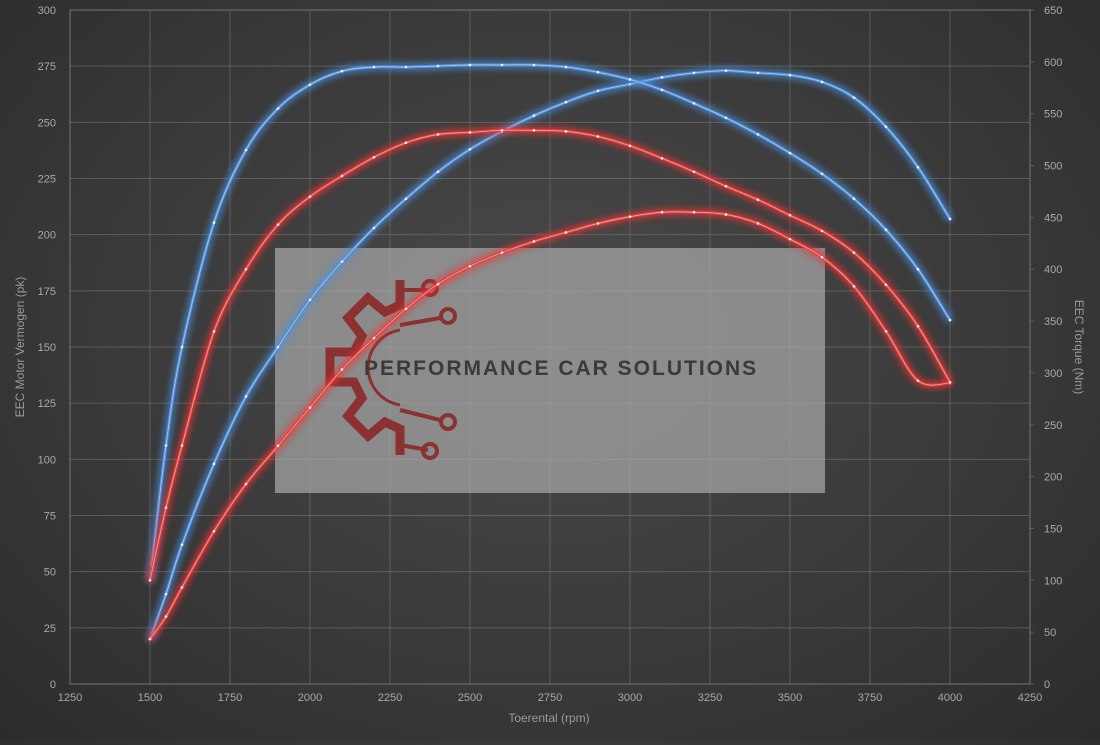 The height and width of the screenshot is (745, 1100). Describe the element at coordinates (47, 236) in the screenshot. I see `y-left-tick-label: 200` at that location.